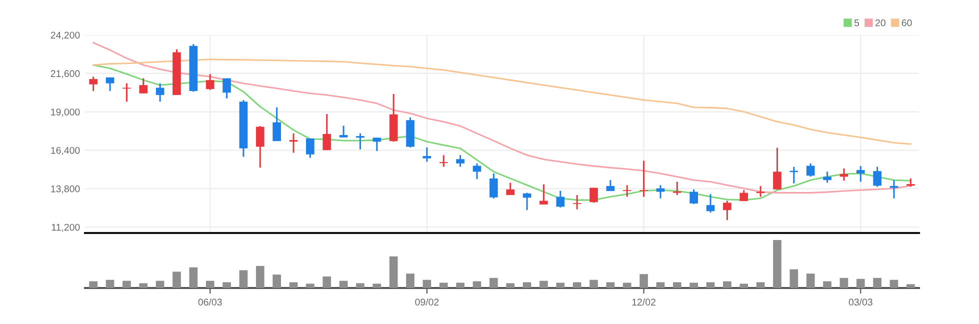 This screenshot has width=979, height=324. Describe the element at coordinates (65, 189) in the screenshot. I see `y-tick-label: 13,800` at that location.